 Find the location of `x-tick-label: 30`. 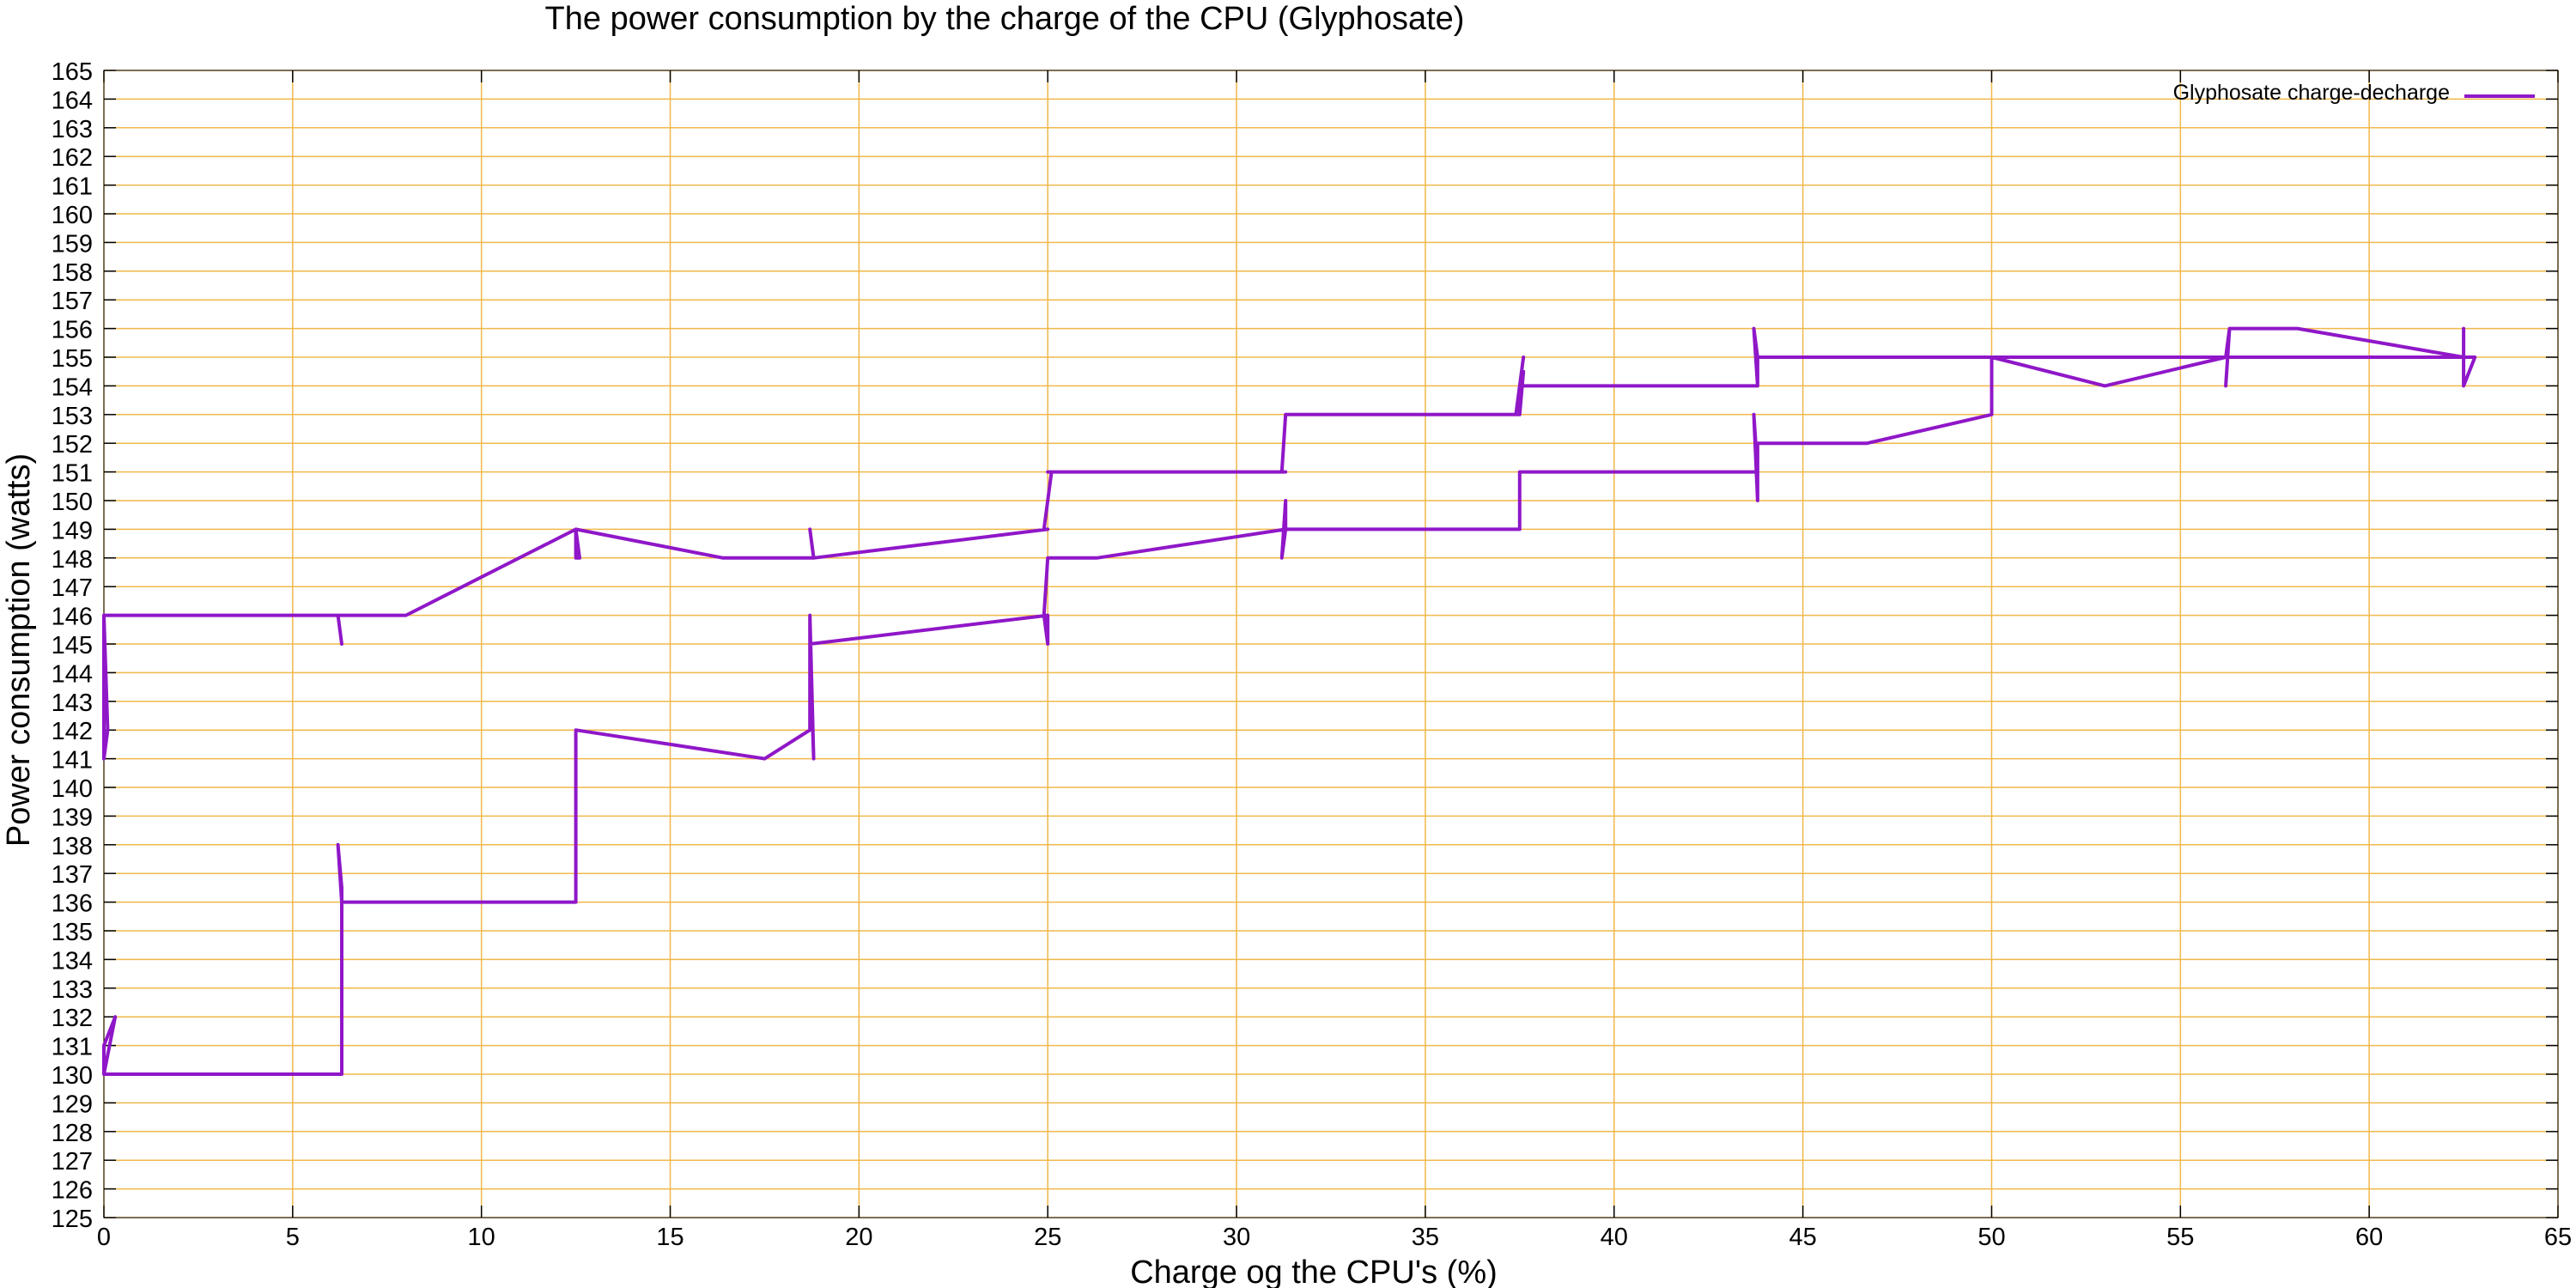

x-tick-label: 30 is located at coordinates (1236, 1237).